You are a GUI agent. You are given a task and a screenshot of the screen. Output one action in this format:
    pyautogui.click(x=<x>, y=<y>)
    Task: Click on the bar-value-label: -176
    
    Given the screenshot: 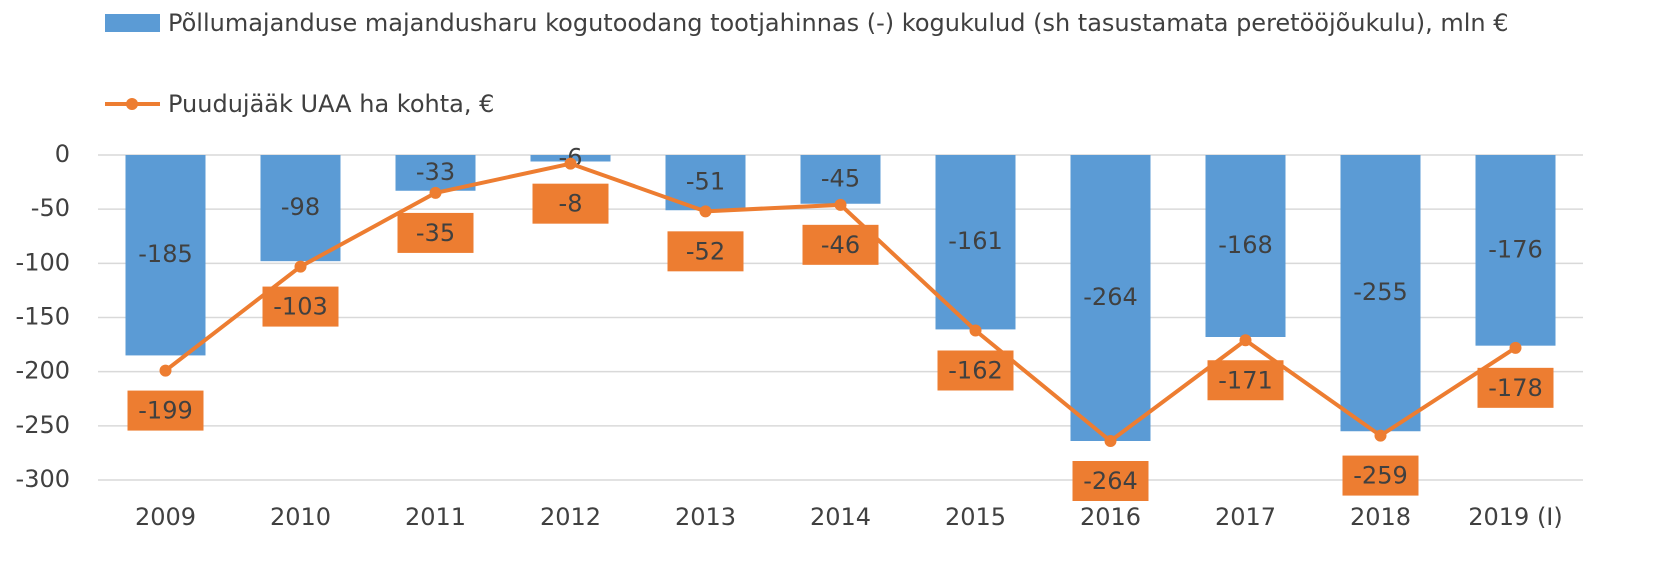 What is the action you would take?
    pyautogui.click(x=1515, y=249)
    